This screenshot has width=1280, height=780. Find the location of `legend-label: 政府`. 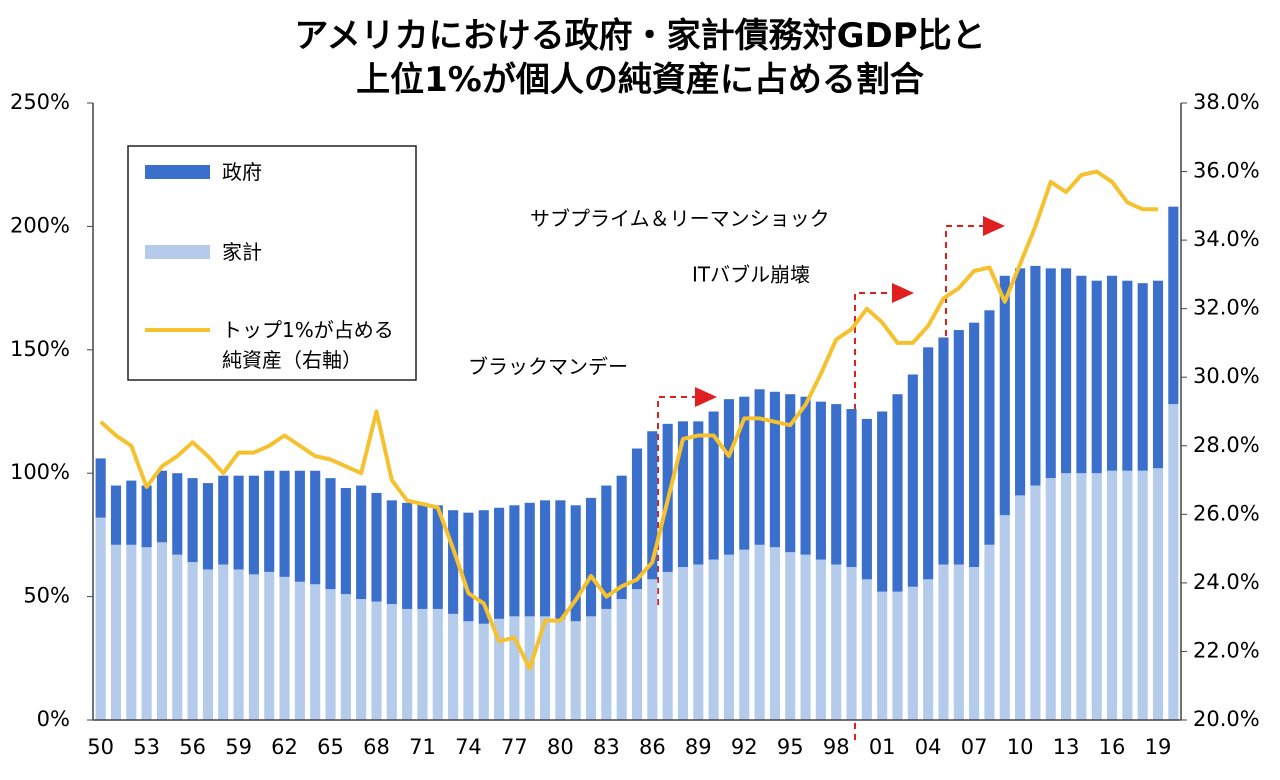

legend-label: 政府 is located at coordinates (242, 172).